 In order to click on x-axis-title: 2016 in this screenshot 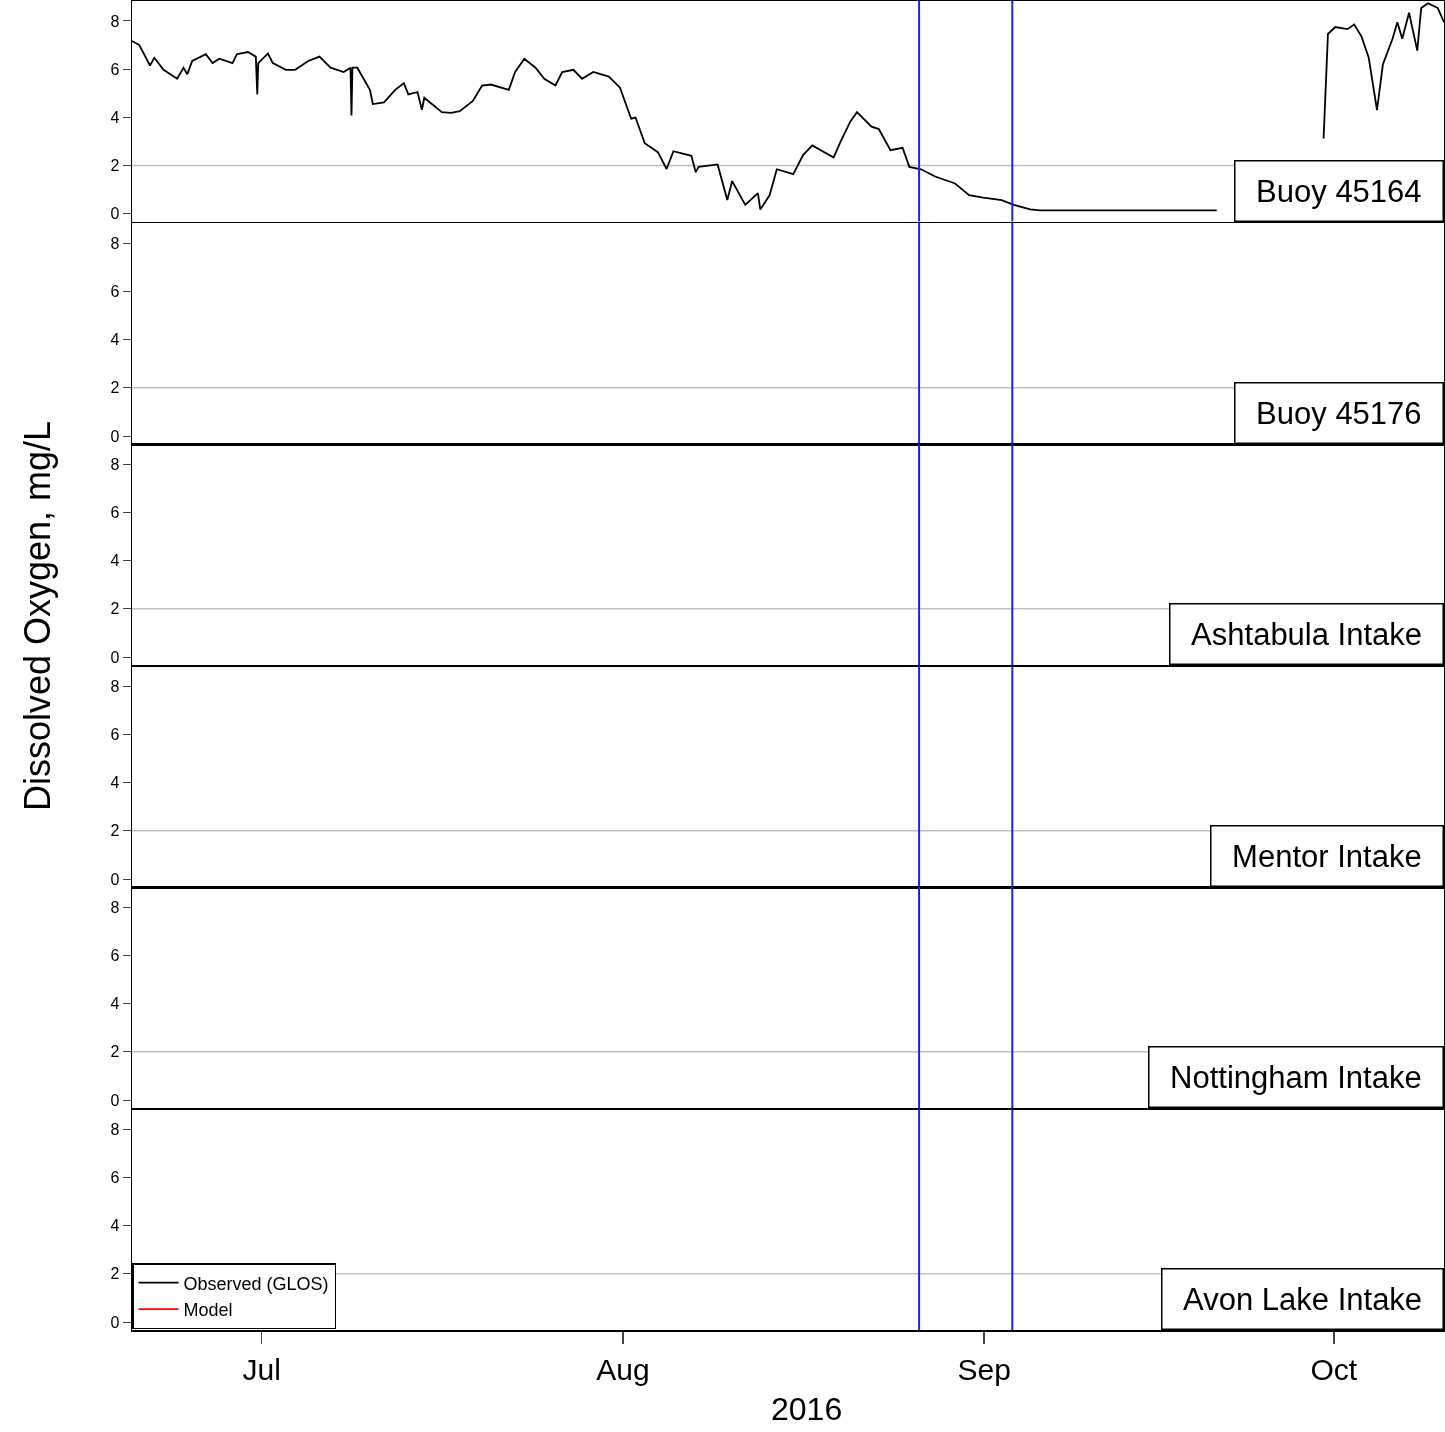, I will do `click(807, 1408)`.